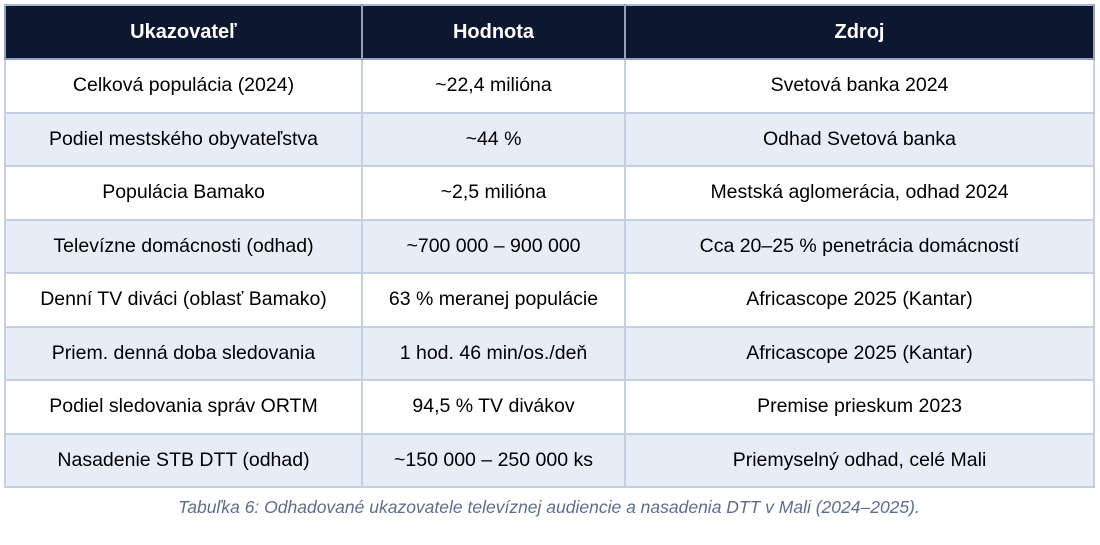 This screenshot has height=545, width=1100. I want to click on cell-indicator: Televízne domácnosti (odhad), so click(183, 246).